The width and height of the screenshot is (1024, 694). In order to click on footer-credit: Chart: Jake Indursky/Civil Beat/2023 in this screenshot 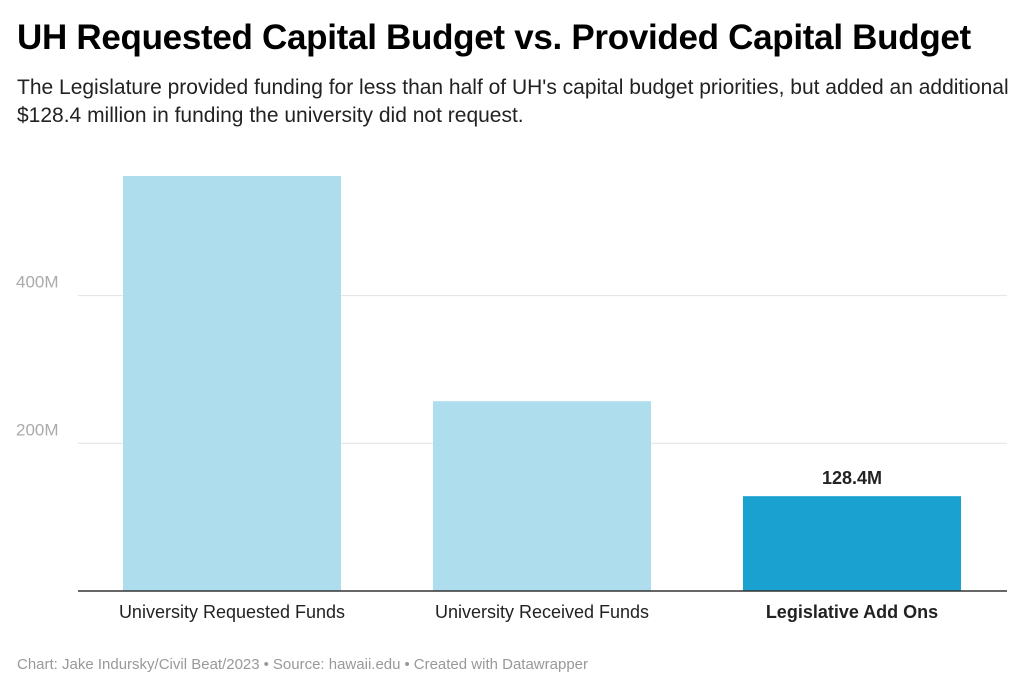, I will do `click(138, 664)`.